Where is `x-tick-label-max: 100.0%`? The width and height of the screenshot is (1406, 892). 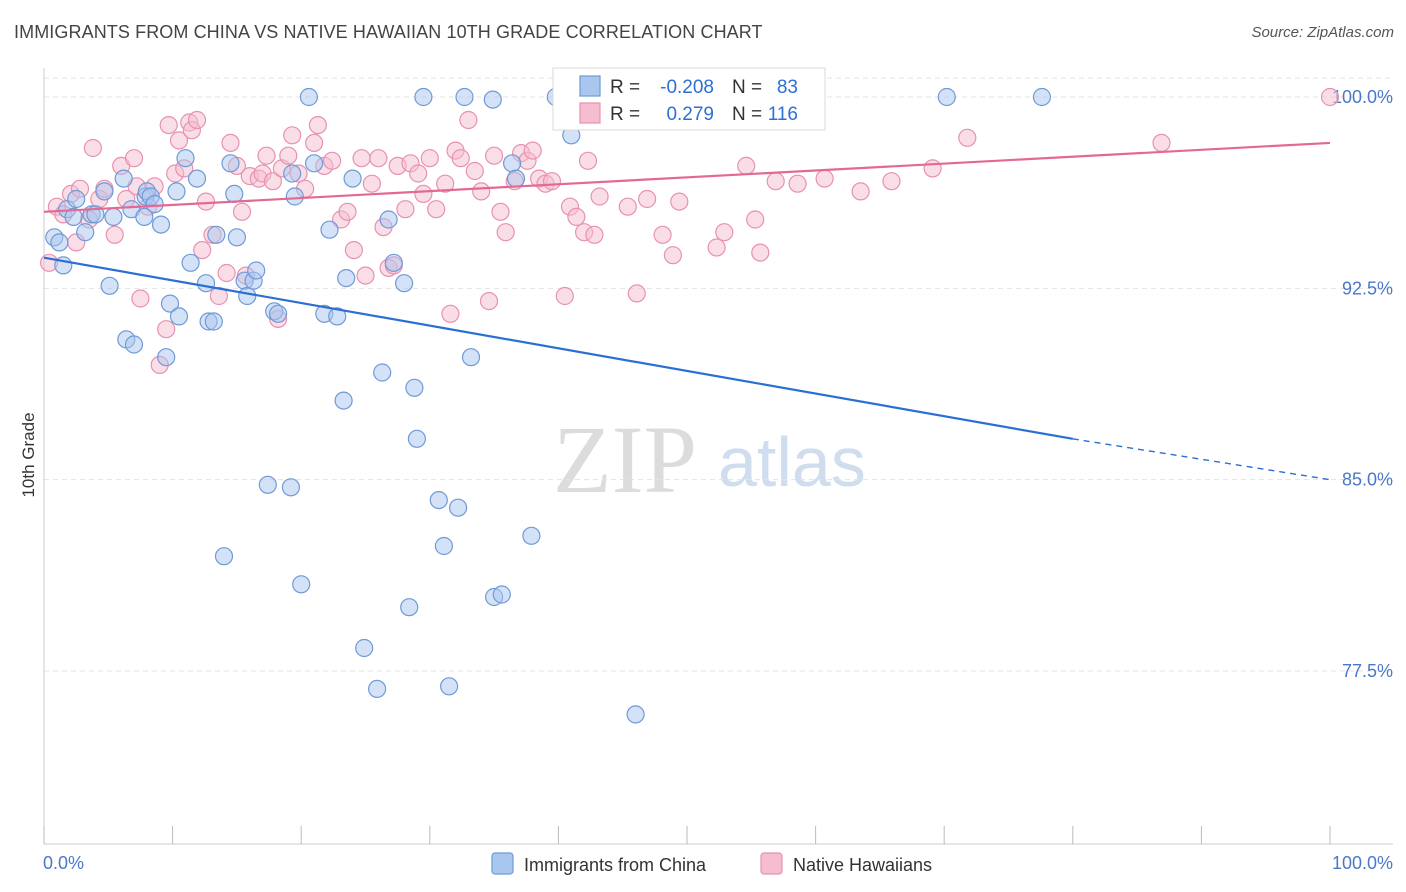 x-tick-label-max: 100.0% is located at coordinates (1362, 863).